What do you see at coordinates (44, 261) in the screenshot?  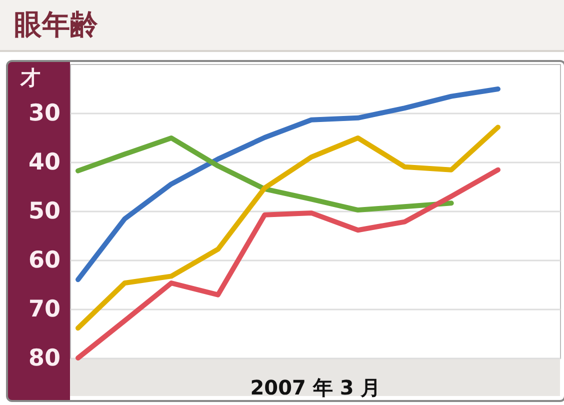 I see `y-tick-label: 60` at bounding box center [44, 261].